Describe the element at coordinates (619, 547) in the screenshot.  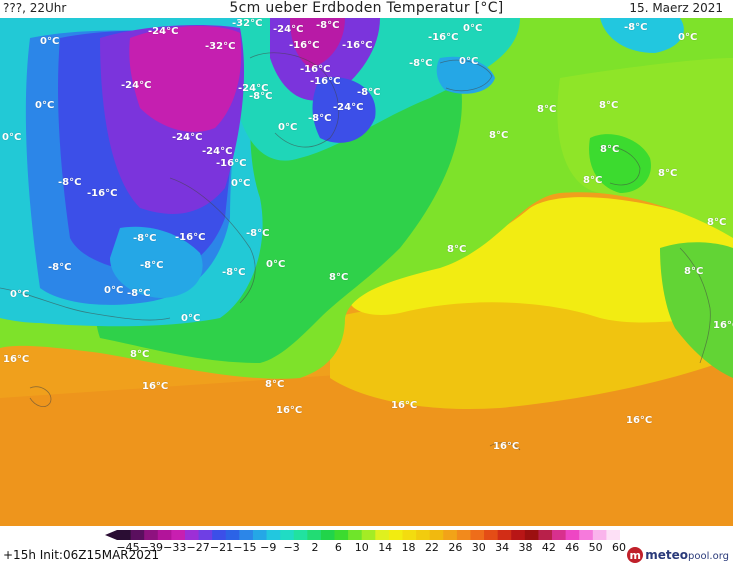
I see `colorbar-tick-label: 60` at that location.